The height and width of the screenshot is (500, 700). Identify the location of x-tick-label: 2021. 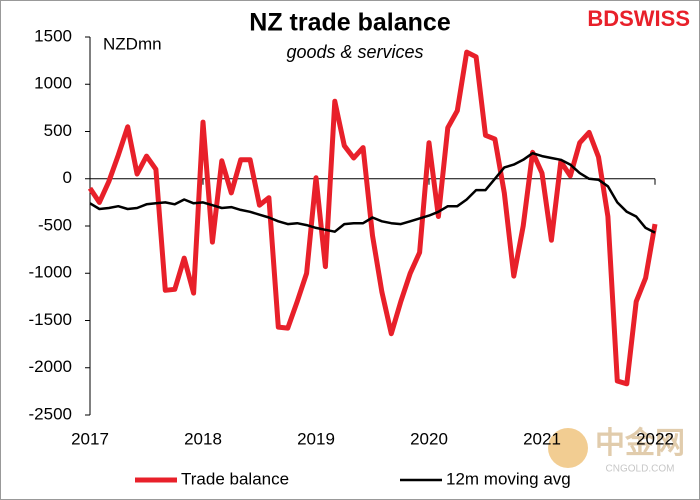
(542, 438).